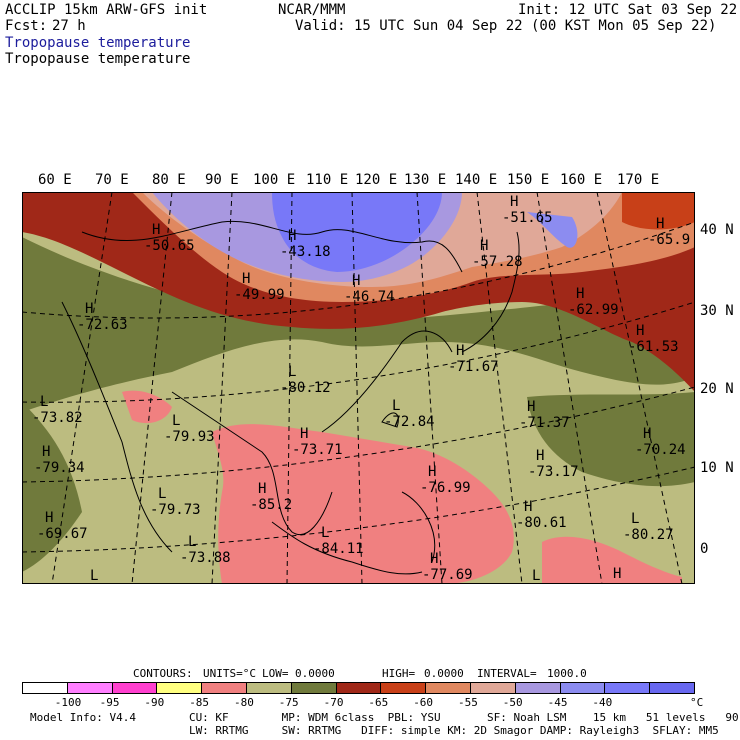  What do you see at coordinates (704, 549) in the screenshot?
I see `latitude-label: 0` at bounding box center [704, 549].